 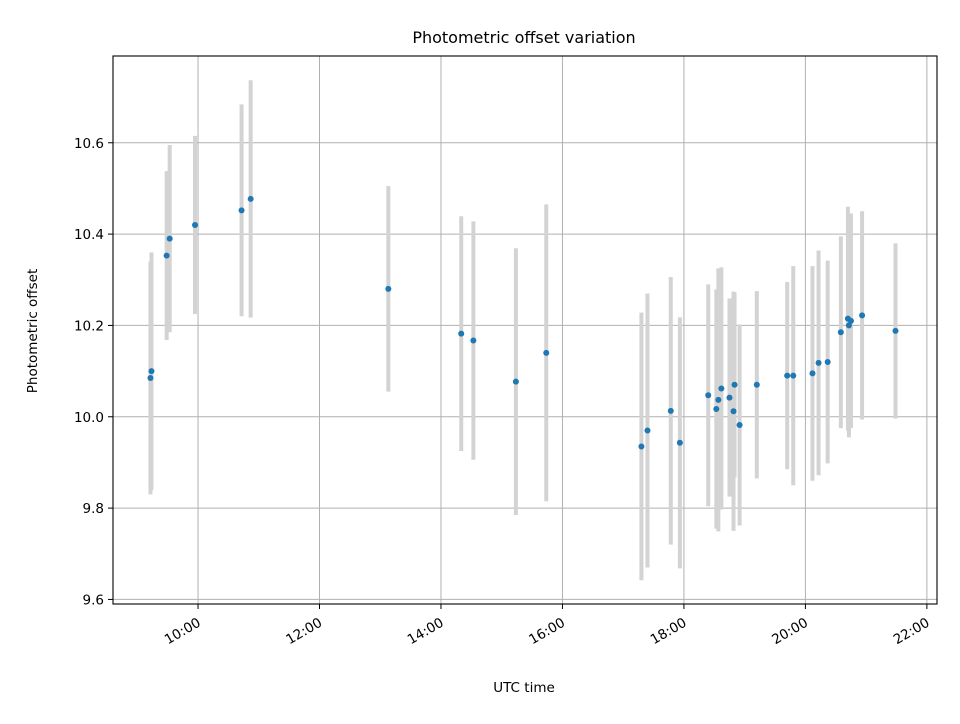 I want to click on x-tick-label: 18:00, so click(x=669, y=631).